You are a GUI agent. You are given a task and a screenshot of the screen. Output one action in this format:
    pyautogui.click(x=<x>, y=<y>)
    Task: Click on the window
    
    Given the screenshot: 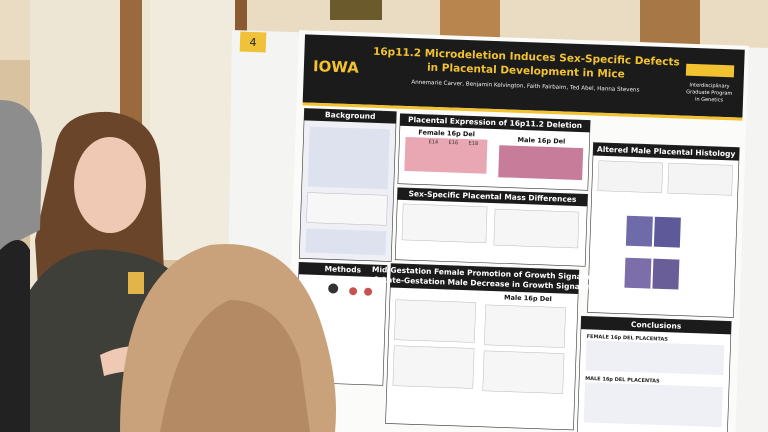 What is the action you would take?
    pyautogui.click(x=195, y=130)
    